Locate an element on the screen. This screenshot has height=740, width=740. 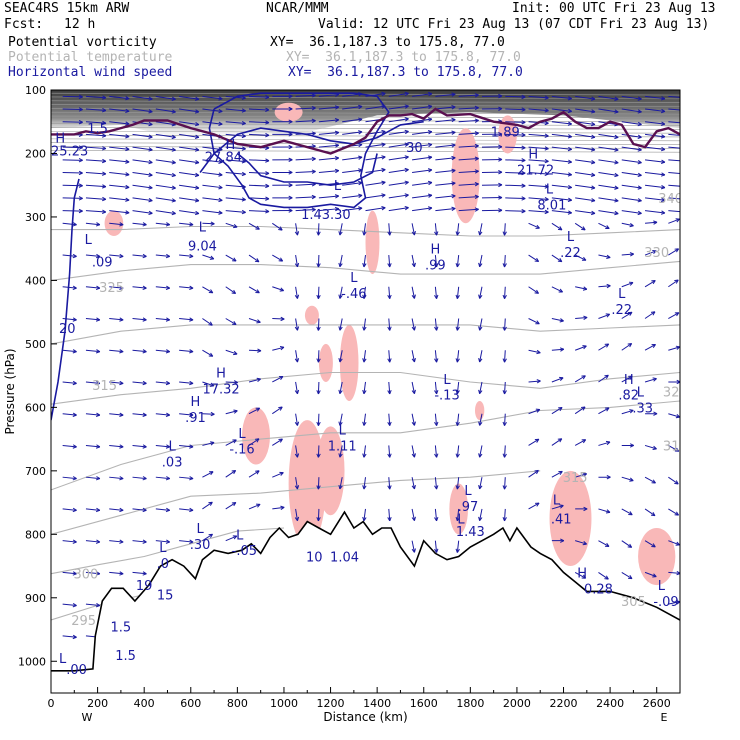
contour-label: 340 is located at coordinates (670, 199).